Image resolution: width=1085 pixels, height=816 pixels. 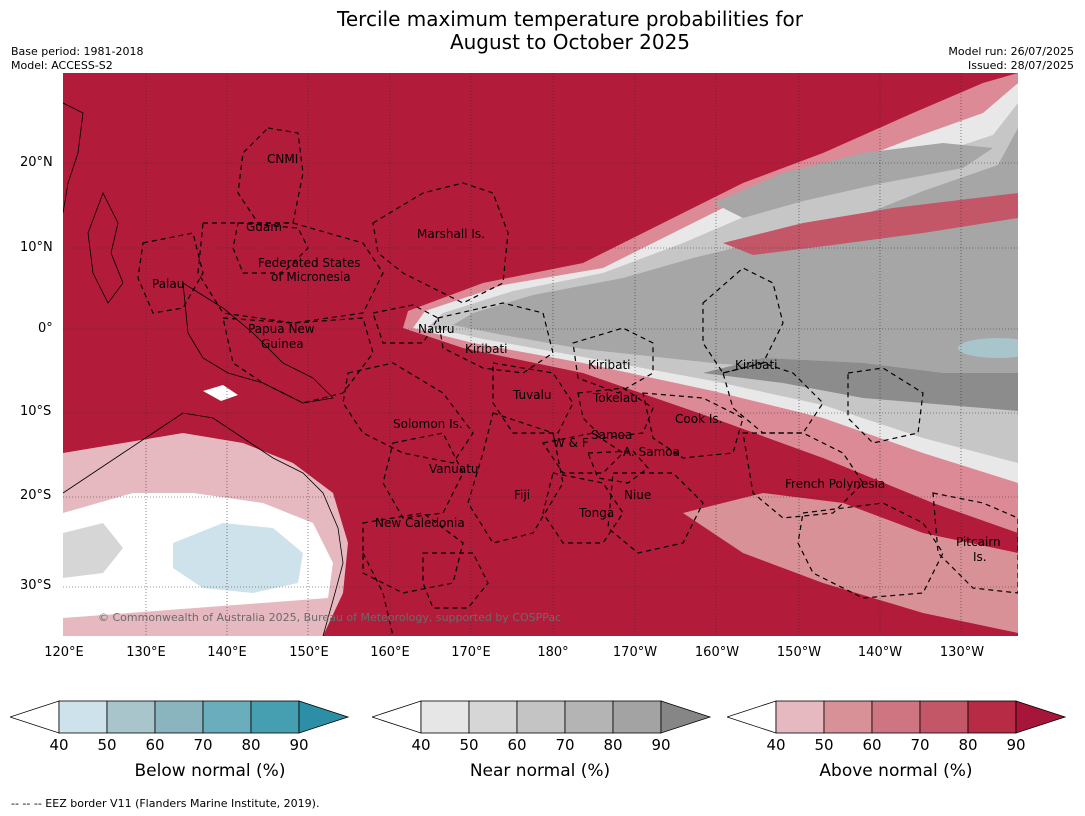 What do you see at coordinates (571, 443) in the screenshot?
I see `label-wallis-futuna: W & F` at bounding box center [571, 443].